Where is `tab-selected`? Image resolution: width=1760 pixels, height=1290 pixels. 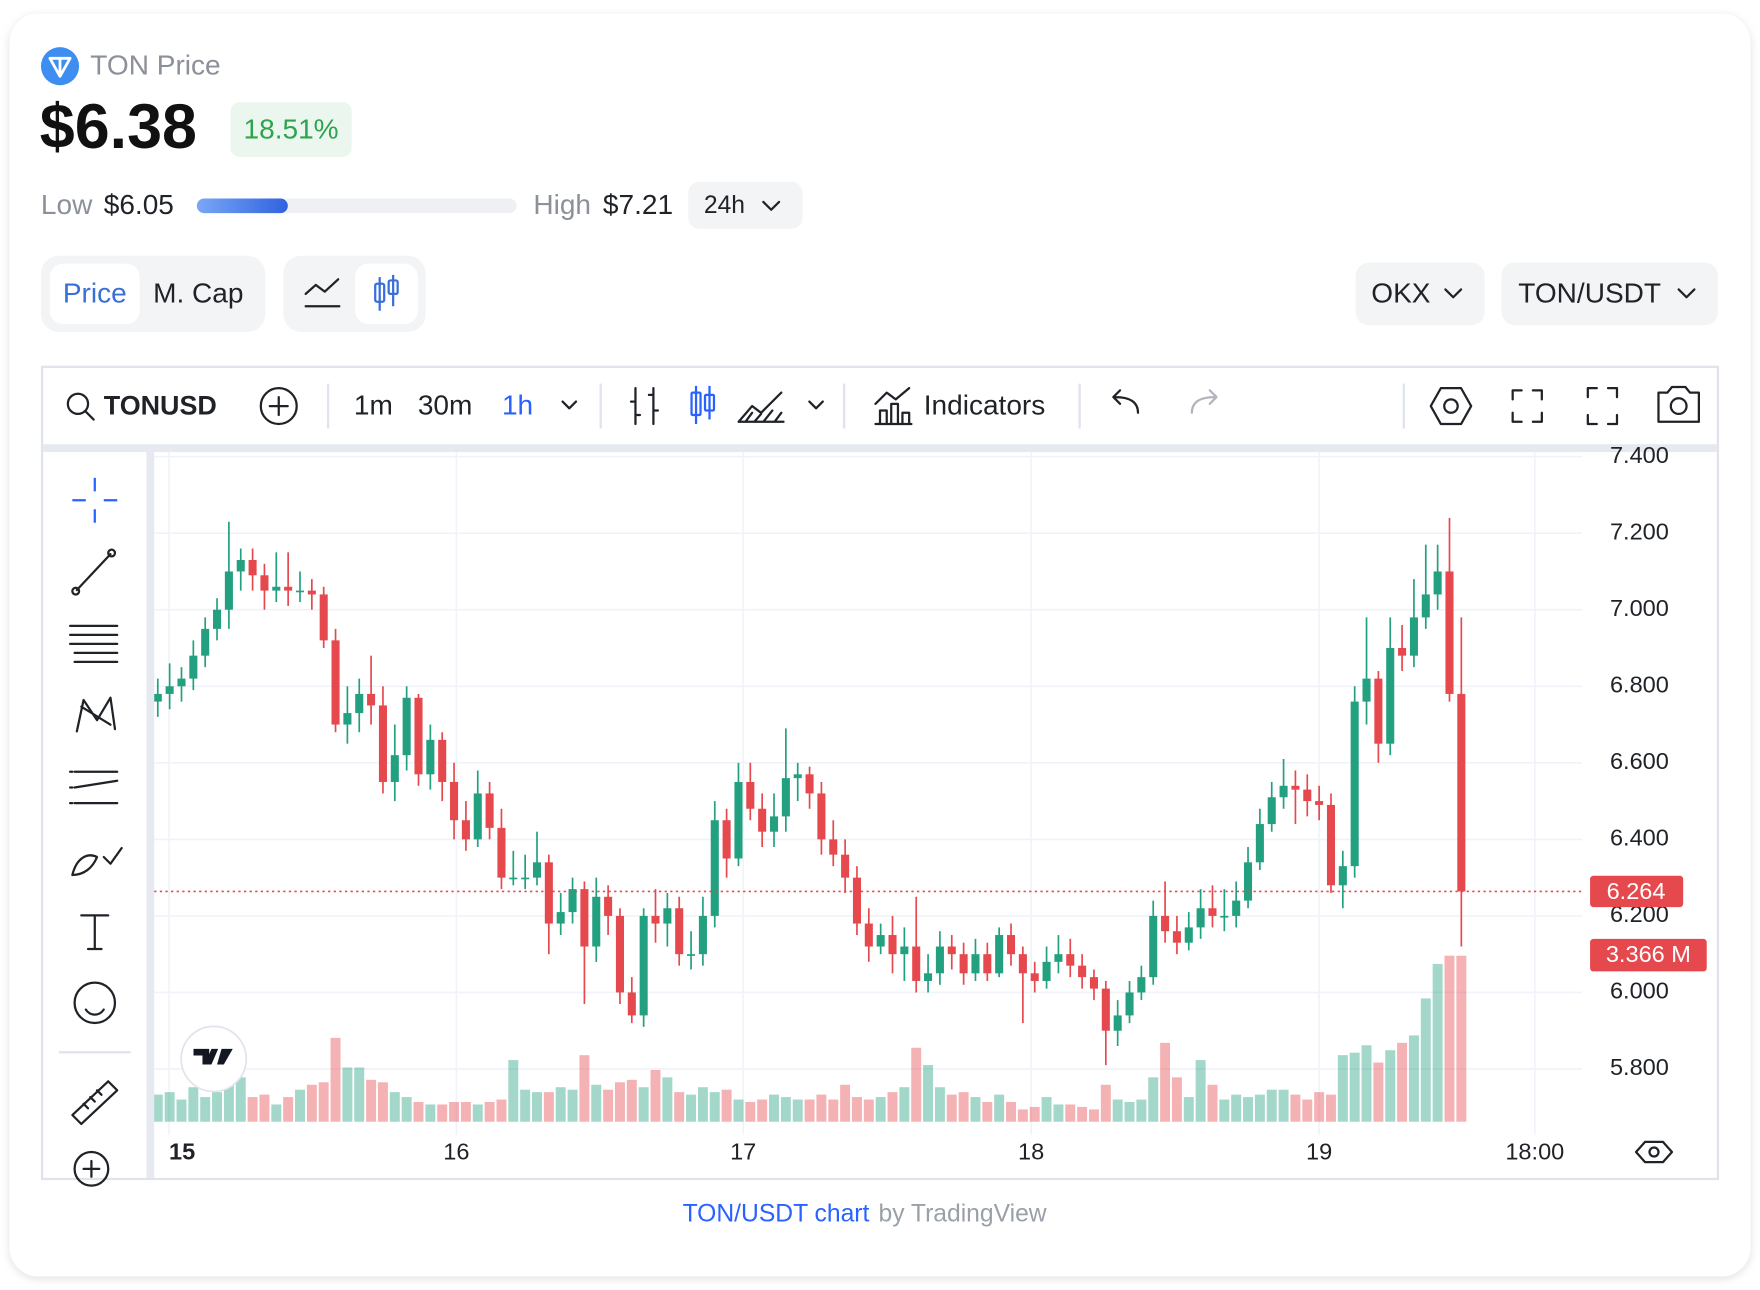 tab-selected is located at coordinates (94, 294).